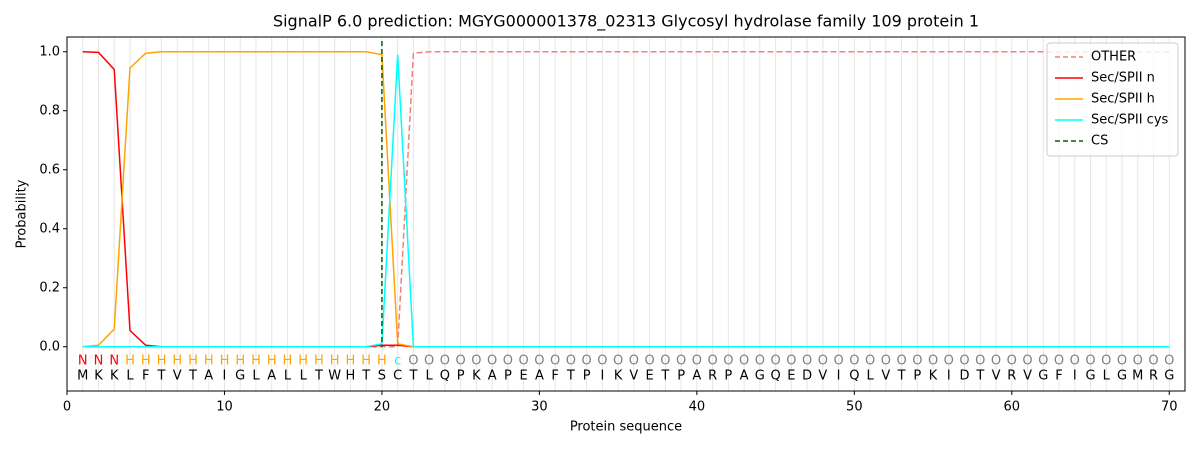 This screenshot has height=450, width=1200. I want to click on residue-label: N, so click(114, 361).